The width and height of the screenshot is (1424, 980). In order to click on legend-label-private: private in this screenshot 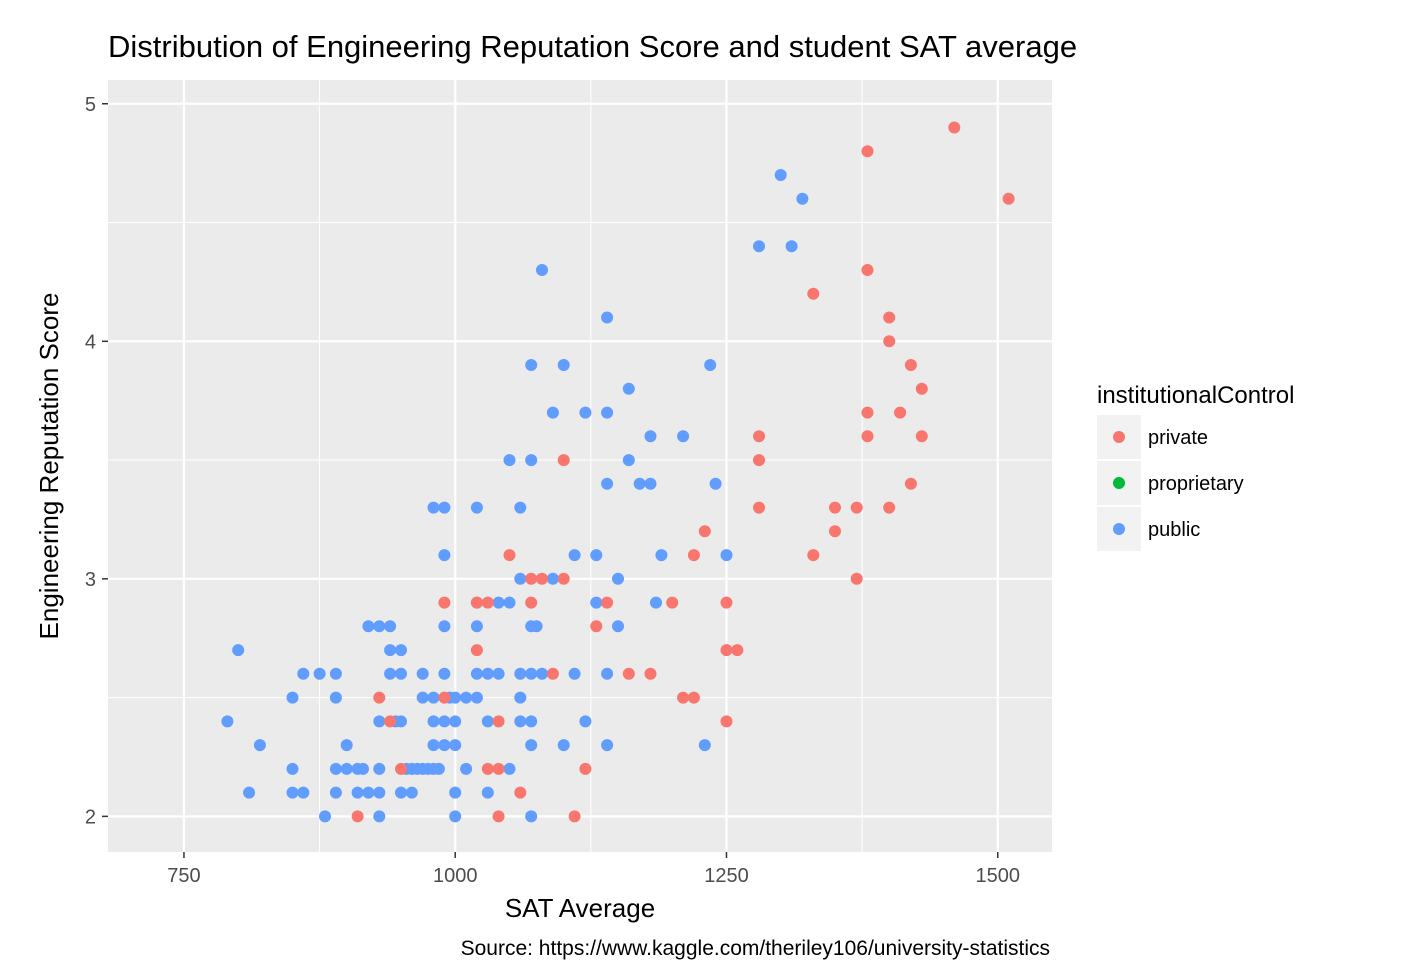, I will do `click(1178, 438)`.